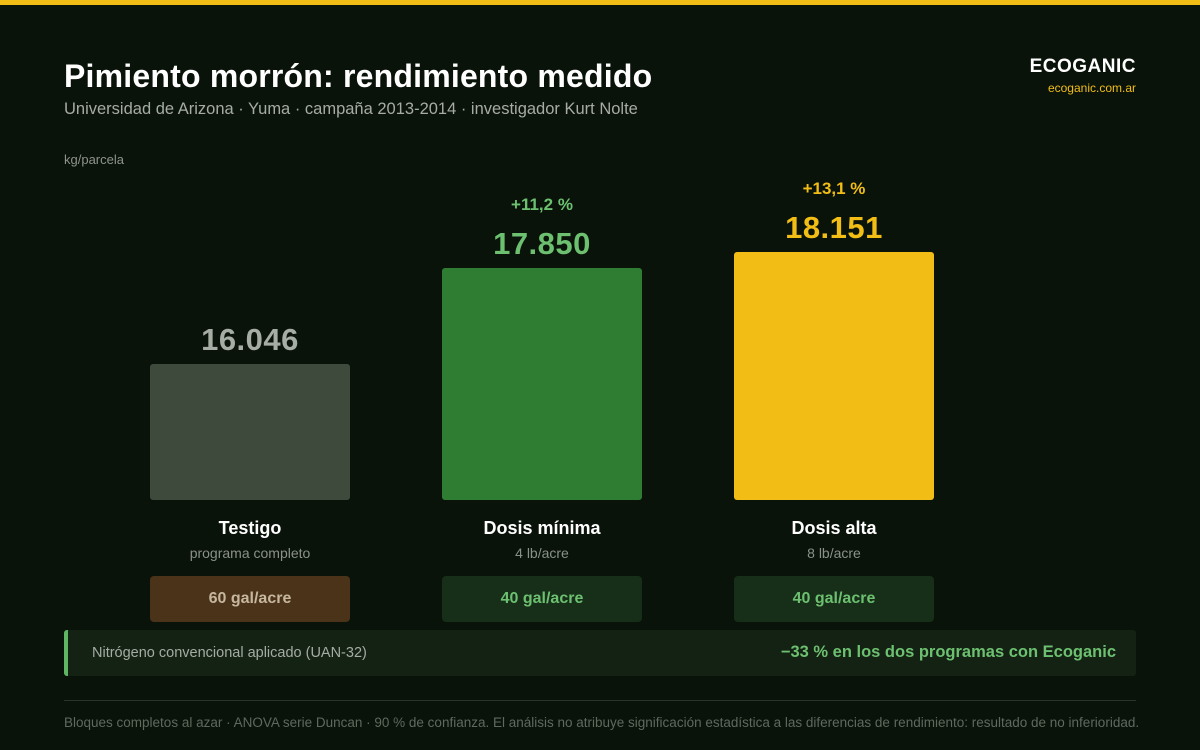 This screenshot has height=750, width=1200. Describe the element at coordinates (250, 553) in the screenshot. I see `category-sublabel: programa completo` at that location.